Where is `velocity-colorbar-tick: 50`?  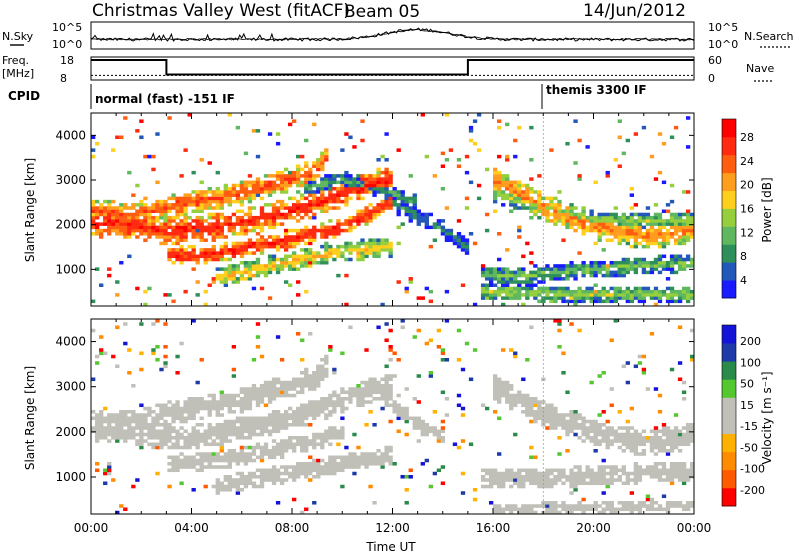
velocity-colorbar-tick: 50 is located at coordinates (747, 384).